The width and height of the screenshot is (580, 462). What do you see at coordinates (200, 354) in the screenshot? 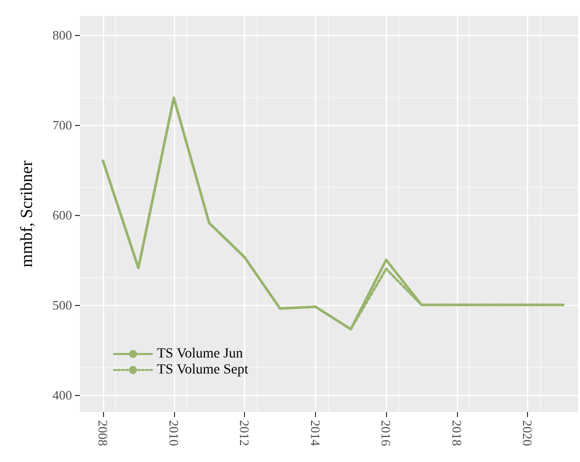
I see `legend-label: TS Volume Jun` at bounding box center [200, 354].